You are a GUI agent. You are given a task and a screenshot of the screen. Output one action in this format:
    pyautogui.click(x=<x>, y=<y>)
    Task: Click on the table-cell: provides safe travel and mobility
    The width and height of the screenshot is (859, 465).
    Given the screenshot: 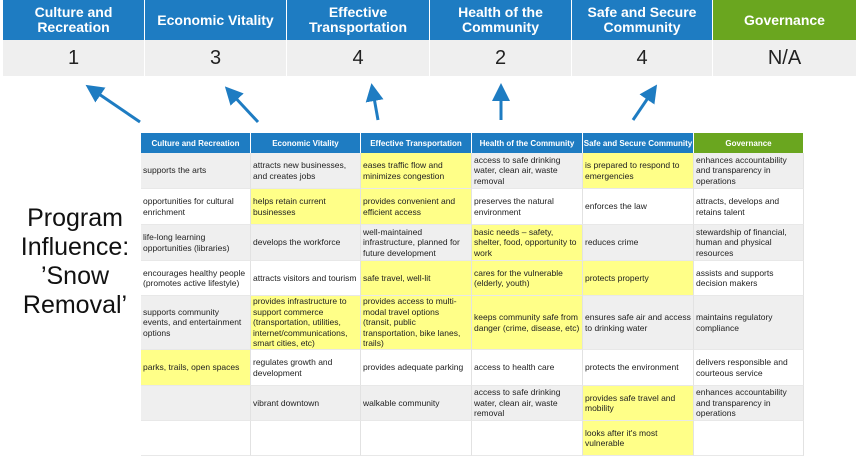 What is the action you would take?
    pyautogui.click(x=638, y=403)
    